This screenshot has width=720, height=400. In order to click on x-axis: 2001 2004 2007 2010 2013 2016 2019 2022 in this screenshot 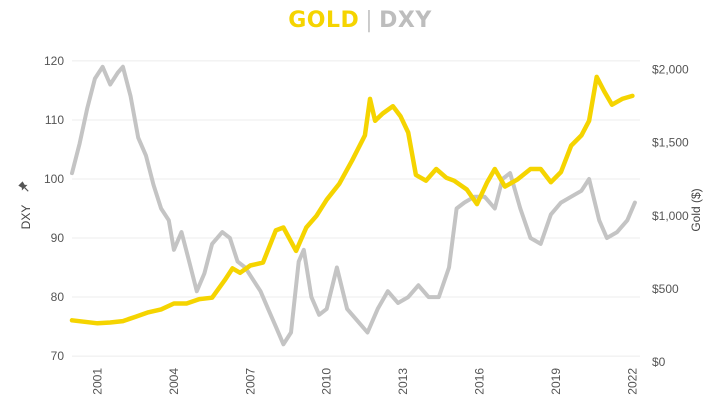, I will do `click(364, 381)`.